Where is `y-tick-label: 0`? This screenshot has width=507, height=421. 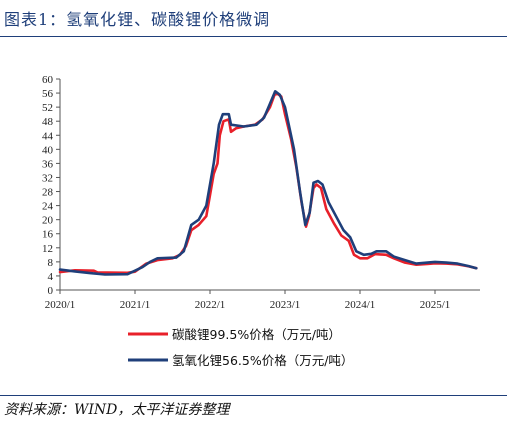
y-tick-label: 0 is located at coordinates (51, 291).